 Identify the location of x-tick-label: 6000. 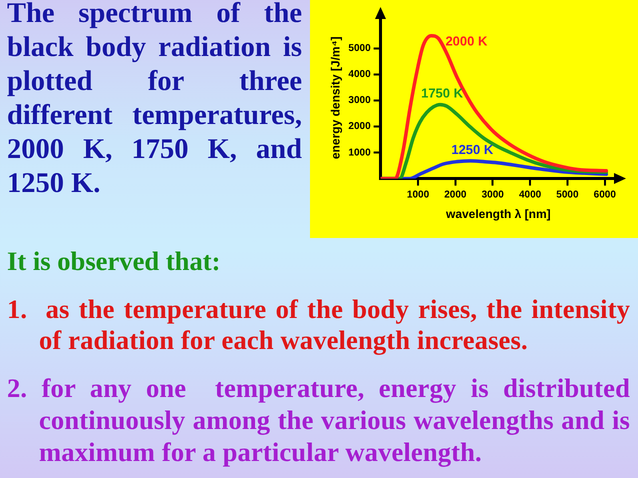
(605, 194).